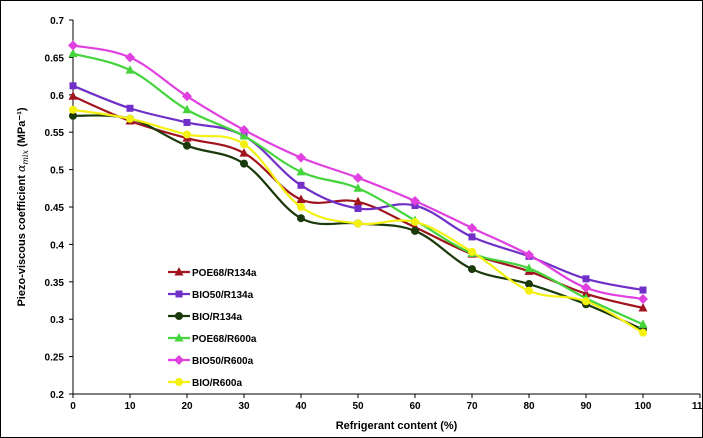 The height and width of the screenshot is (438, 703). What do you see at coordinates (57, 395) in the screenshot?
I see `y-tick-label: 0.2` at bounding box center [57, 395].